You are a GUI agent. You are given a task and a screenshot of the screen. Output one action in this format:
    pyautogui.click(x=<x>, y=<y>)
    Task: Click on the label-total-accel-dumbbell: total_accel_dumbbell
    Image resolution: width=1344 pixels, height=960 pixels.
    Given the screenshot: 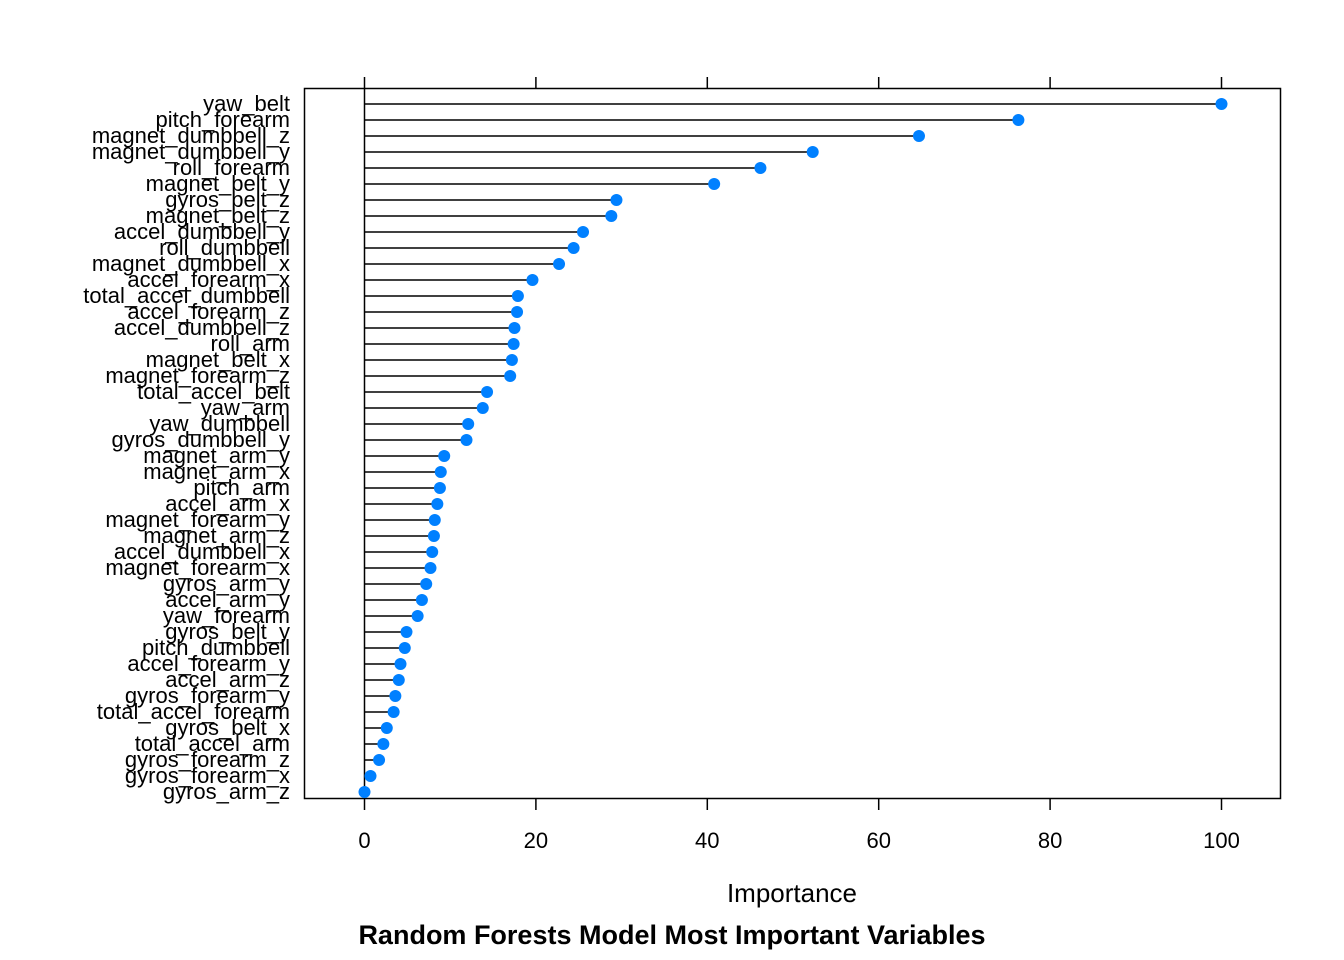 What is the action you would take?
    pyautogui.click(x=186, y=295)
    